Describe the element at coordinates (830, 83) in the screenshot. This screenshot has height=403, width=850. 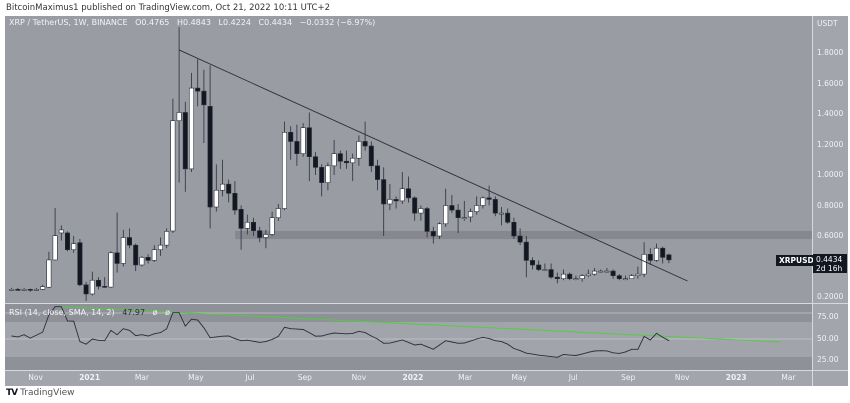
I see `price-tick: 1.6000` at that location.